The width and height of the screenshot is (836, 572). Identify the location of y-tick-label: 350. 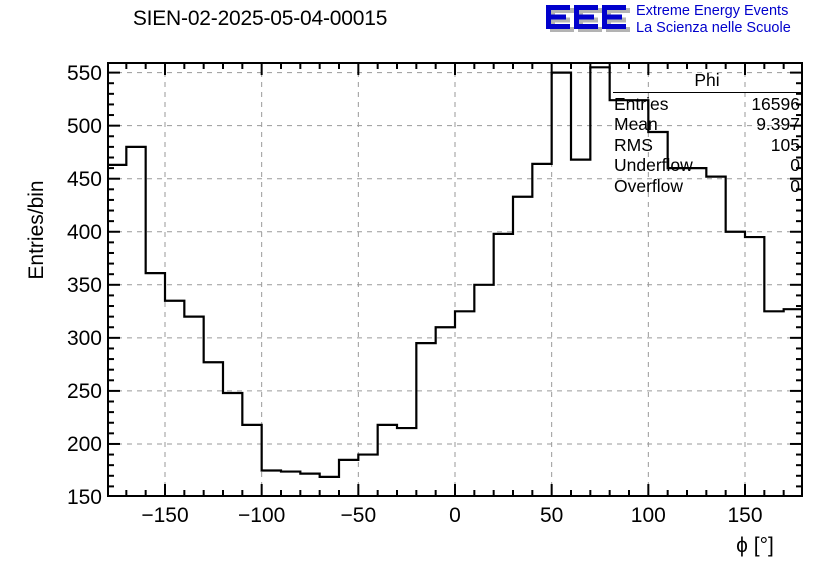
(84, 285).